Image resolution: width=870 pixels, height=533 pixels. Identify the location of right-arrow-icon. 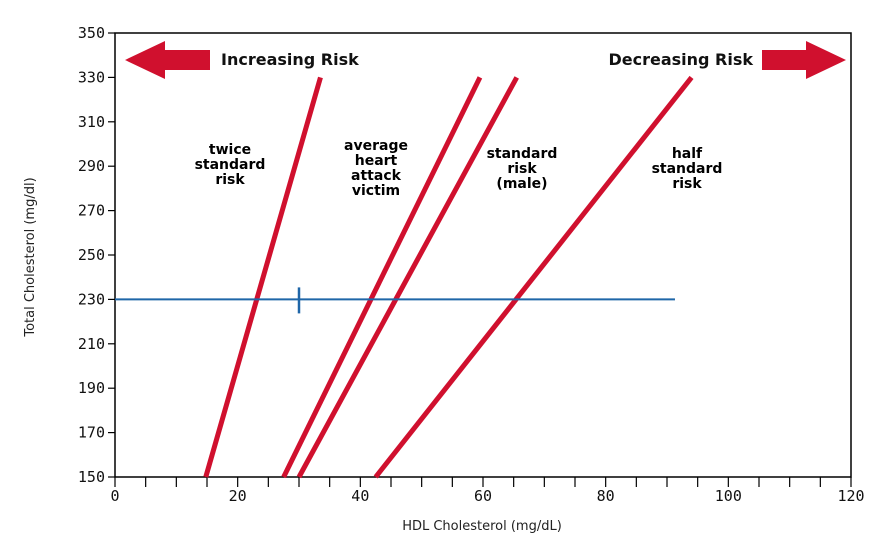
(804, 60).